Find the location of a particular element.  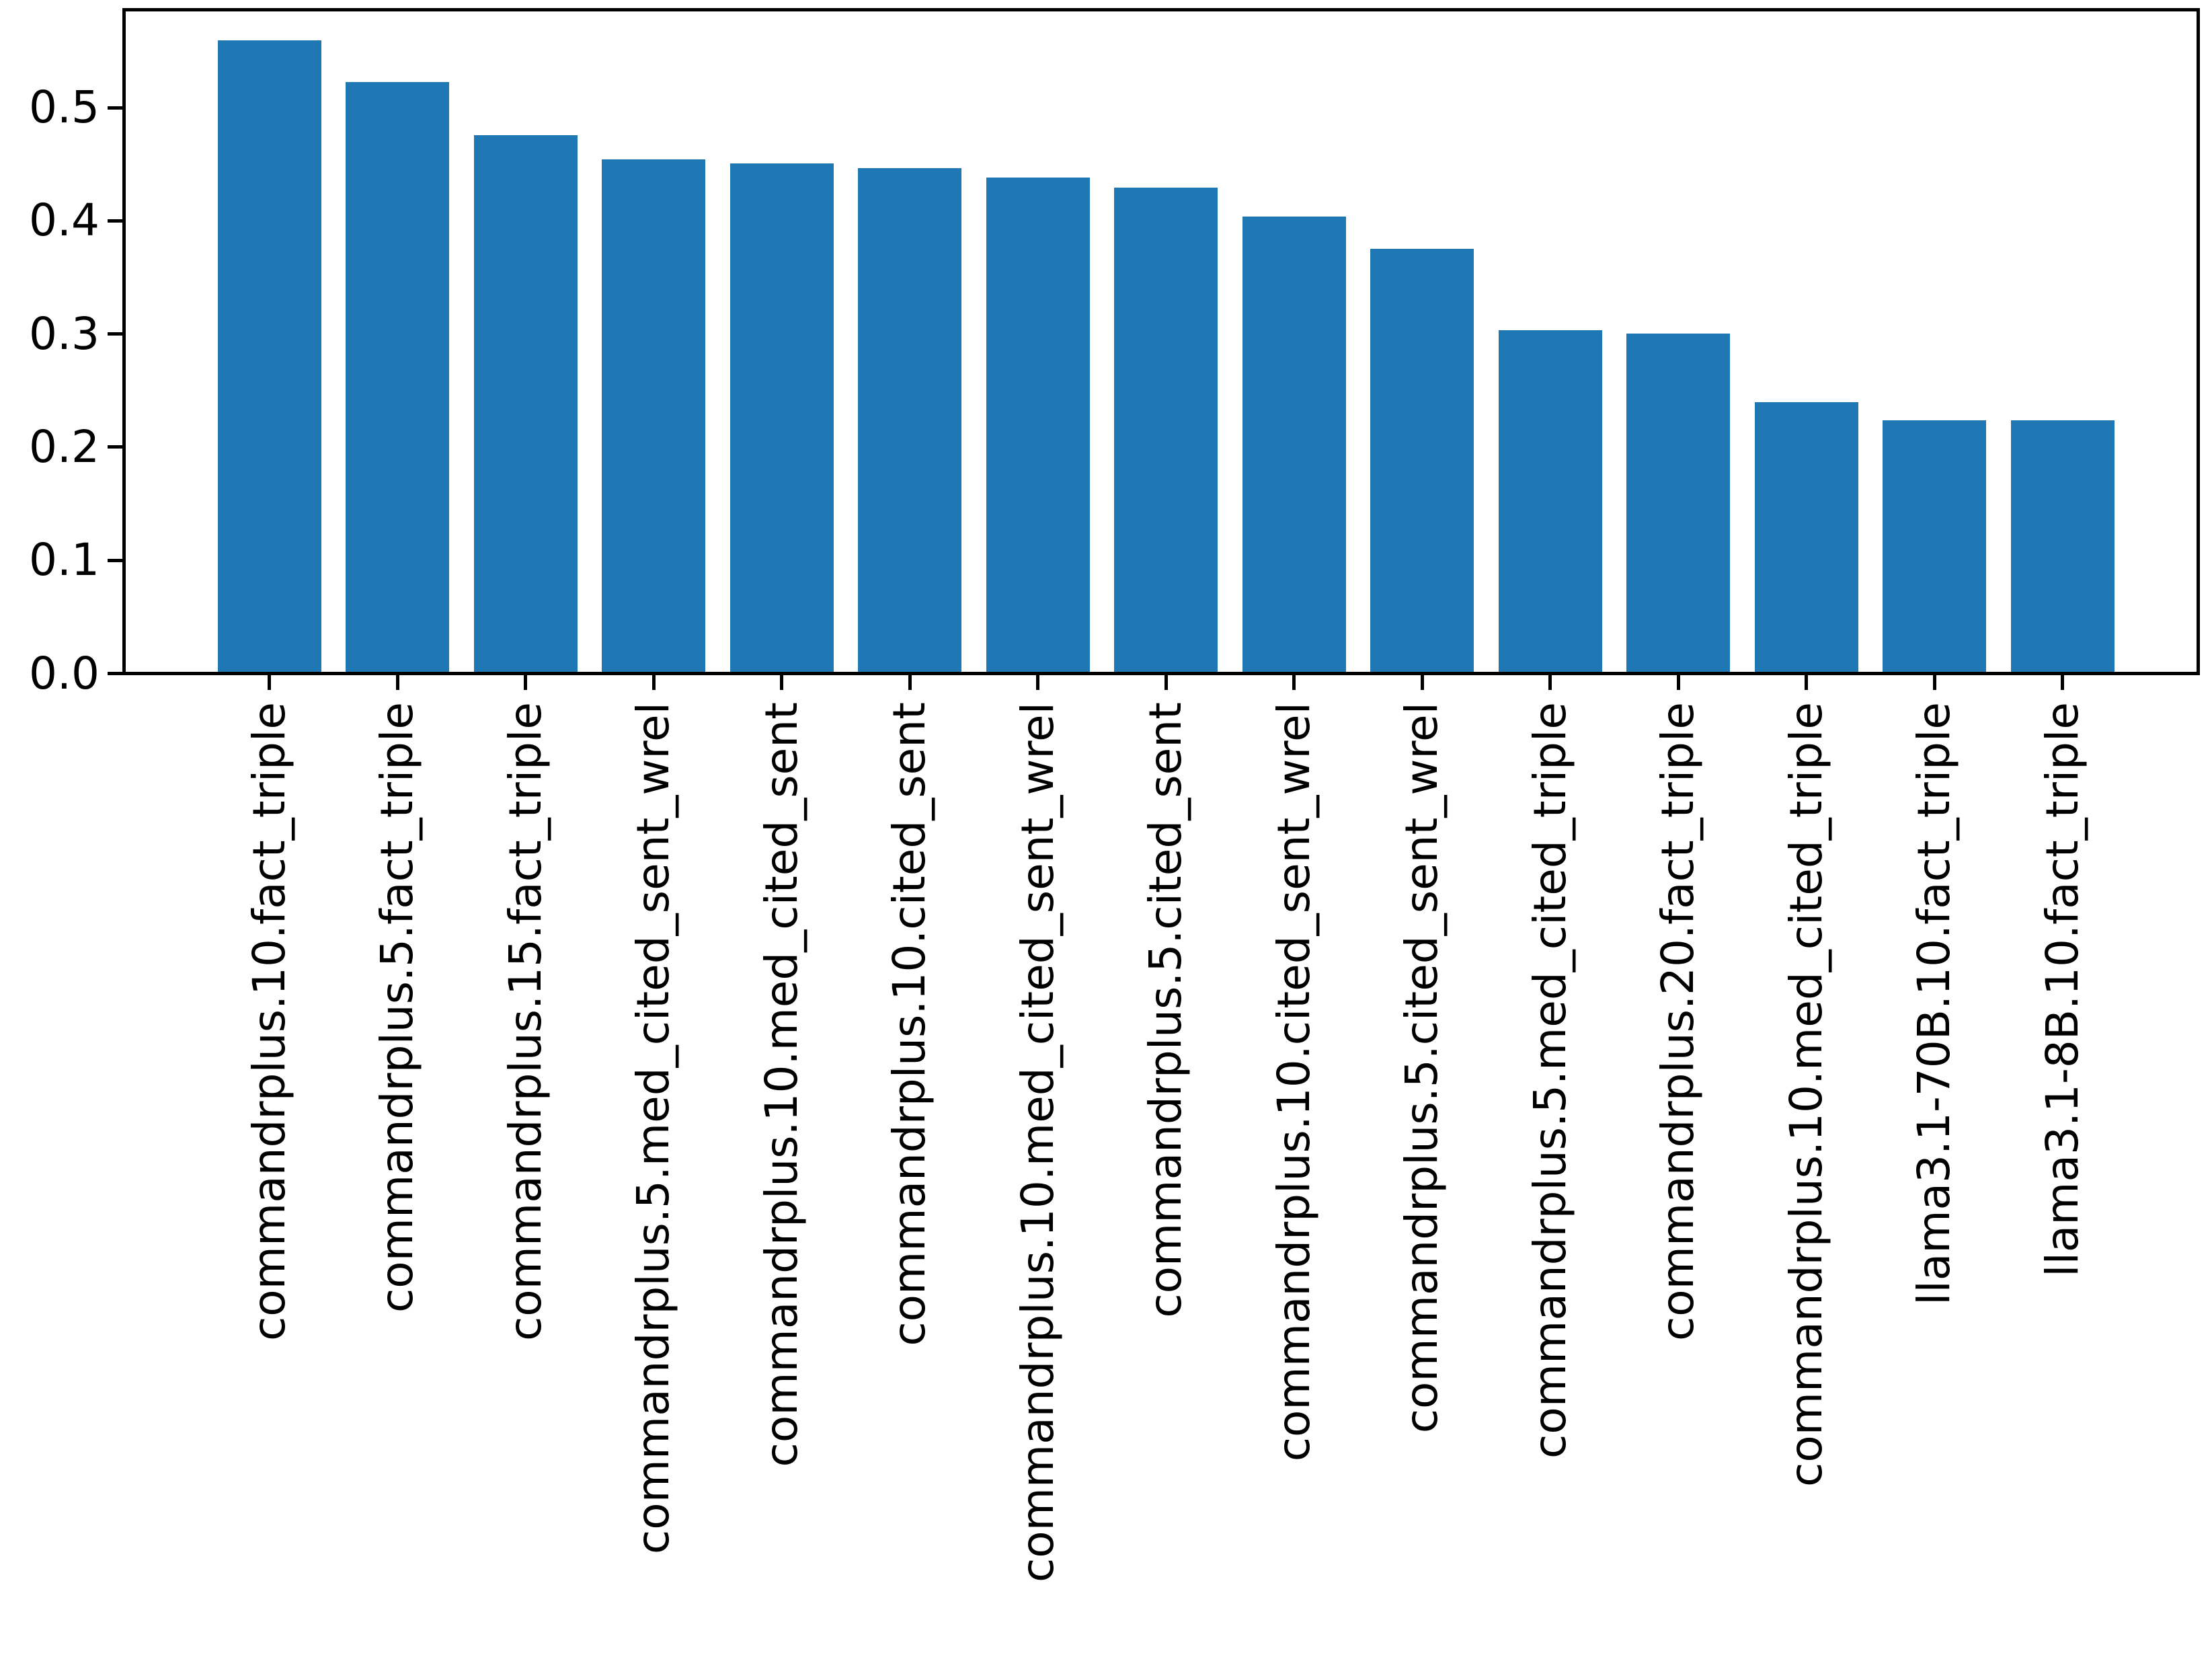

x-tick-label: commandrplus.10.med_cited_sent_wrel is located at coordinates (1037, 1142).